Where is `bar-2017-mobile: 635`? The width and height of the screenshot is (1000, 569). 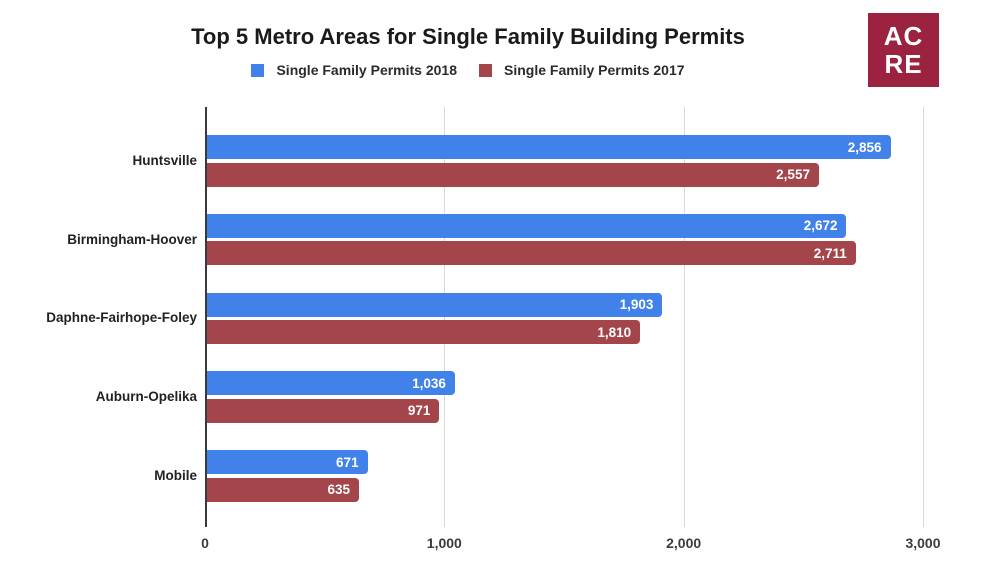
bar-2017-mobile: 635 is located at coordinates (283, 489).